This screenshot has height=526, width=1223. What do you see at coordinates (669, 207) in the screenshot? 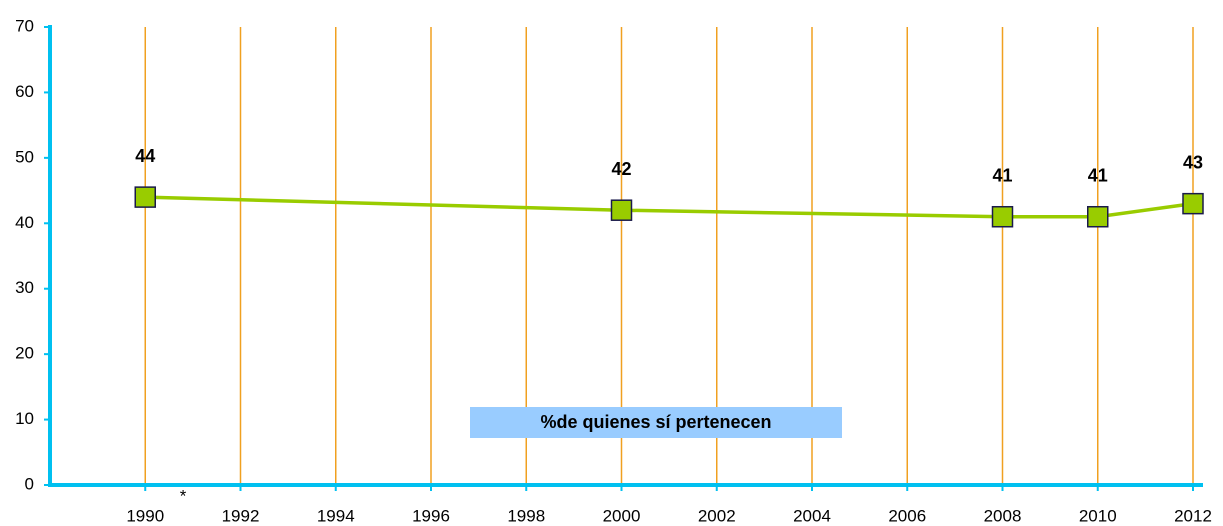
I see `data-line` at bounding box center [669, 207].